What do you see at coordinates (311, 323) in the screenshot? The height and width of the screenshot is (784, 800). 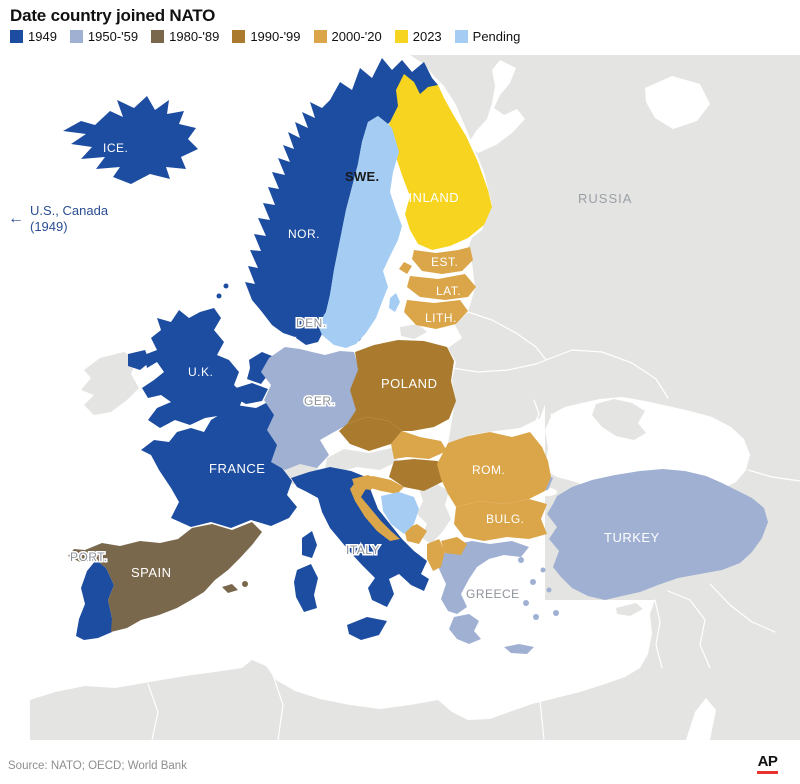 I see `label-denmark: DEN.` at bounding box center [311, 323].